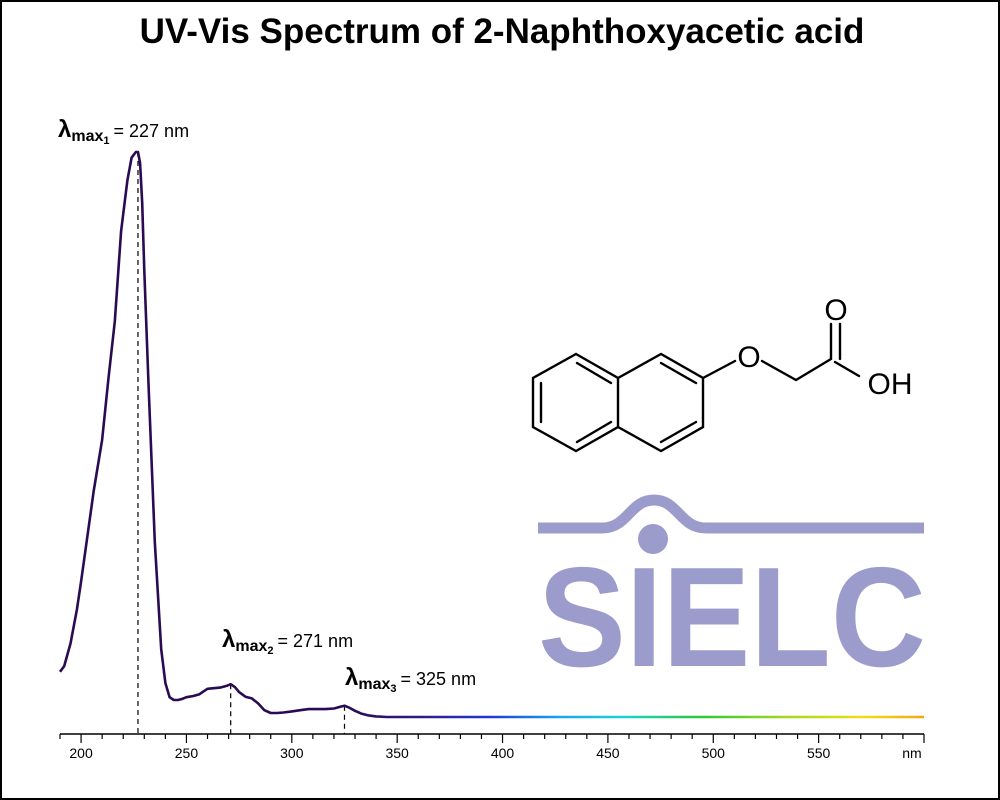 The image size is (1000, 800). What do you see at coordinates (835, 310) in the screenshot?
I see `atom-o-carbonyl: O` at bounding box center [835, 310].